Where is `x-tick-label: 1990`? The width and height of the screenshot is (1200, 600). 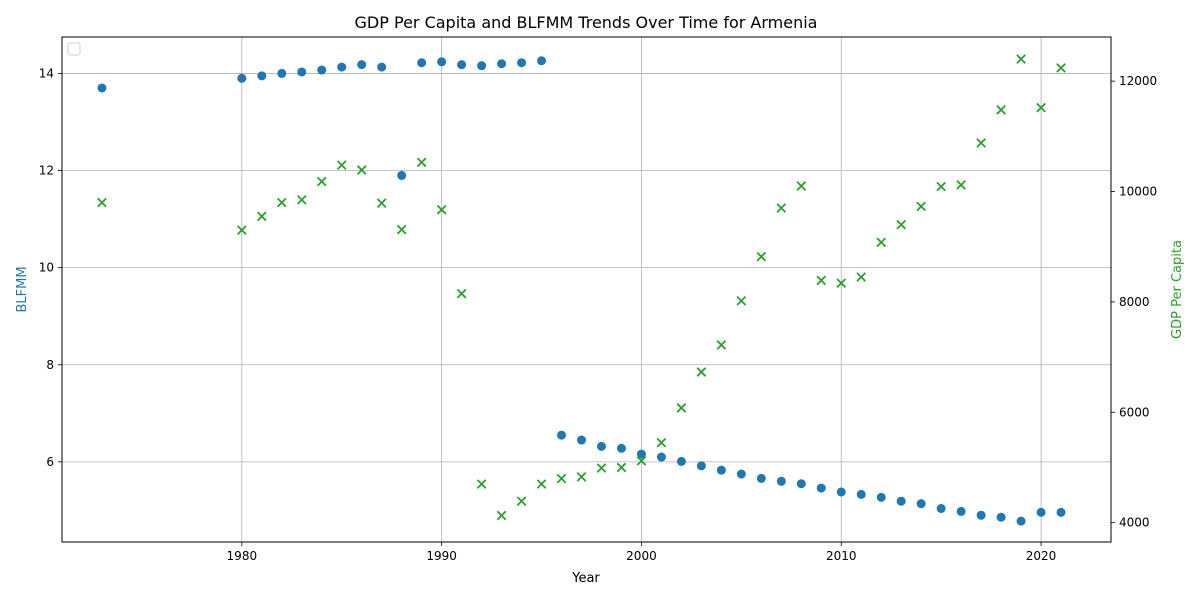 x-tick-label: 1990 is located at coordinates (441, 556).